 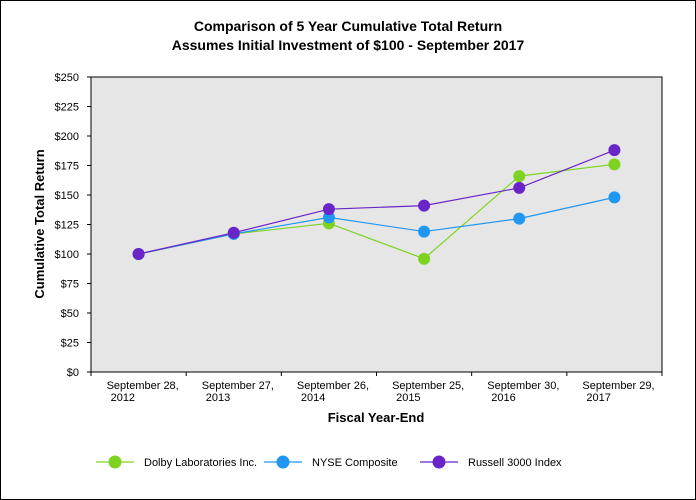 What do you see at coordinates (73, 373) in the screenshot?
I see `y-tick-label: $0` at bounding box center [73, 373].